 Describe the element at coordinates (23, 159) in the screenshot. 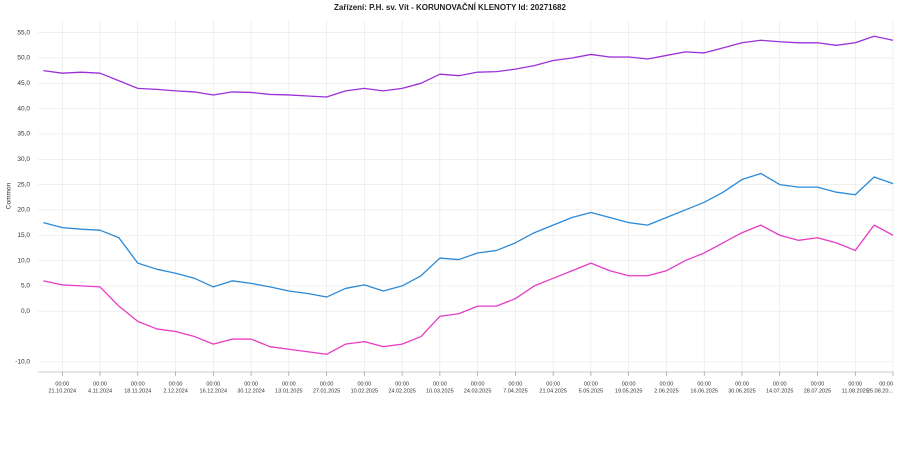

I see `y-tick-label: 30,0` at that location.